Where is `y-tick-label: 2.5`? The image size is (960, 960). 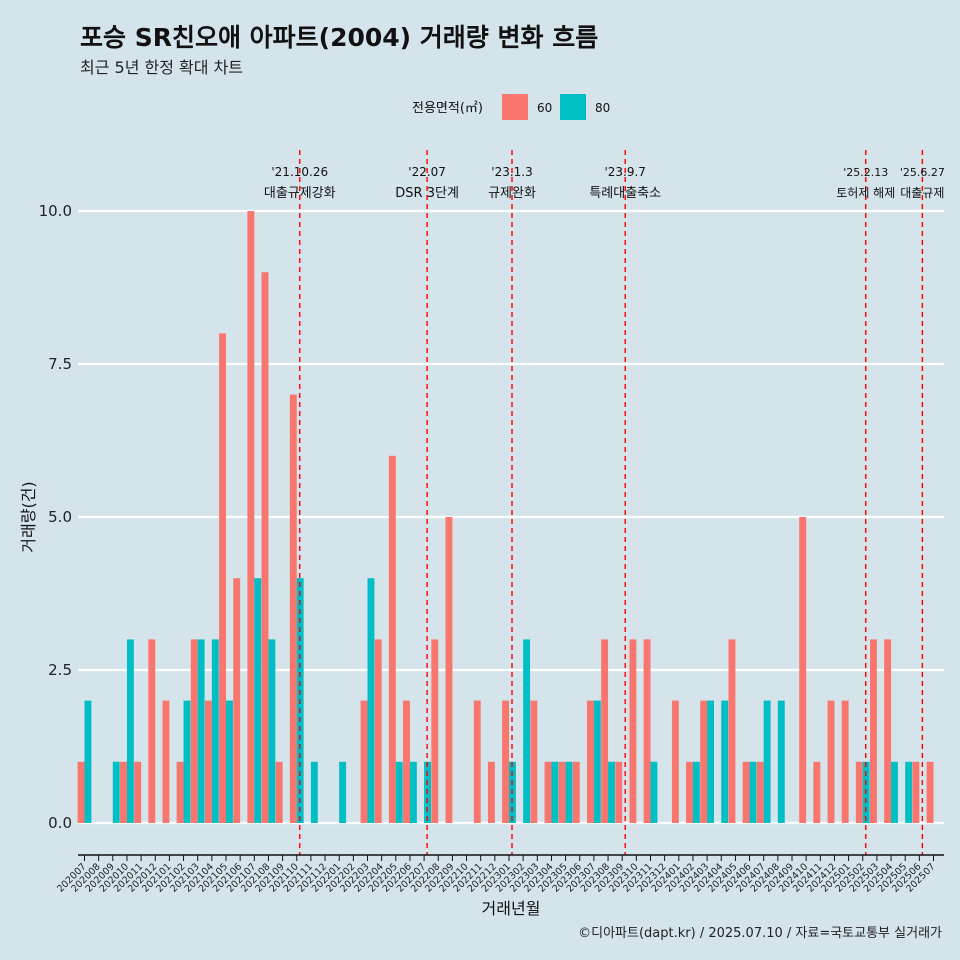
y-tick-label: 2.5 is located at coordinates (60, 670).